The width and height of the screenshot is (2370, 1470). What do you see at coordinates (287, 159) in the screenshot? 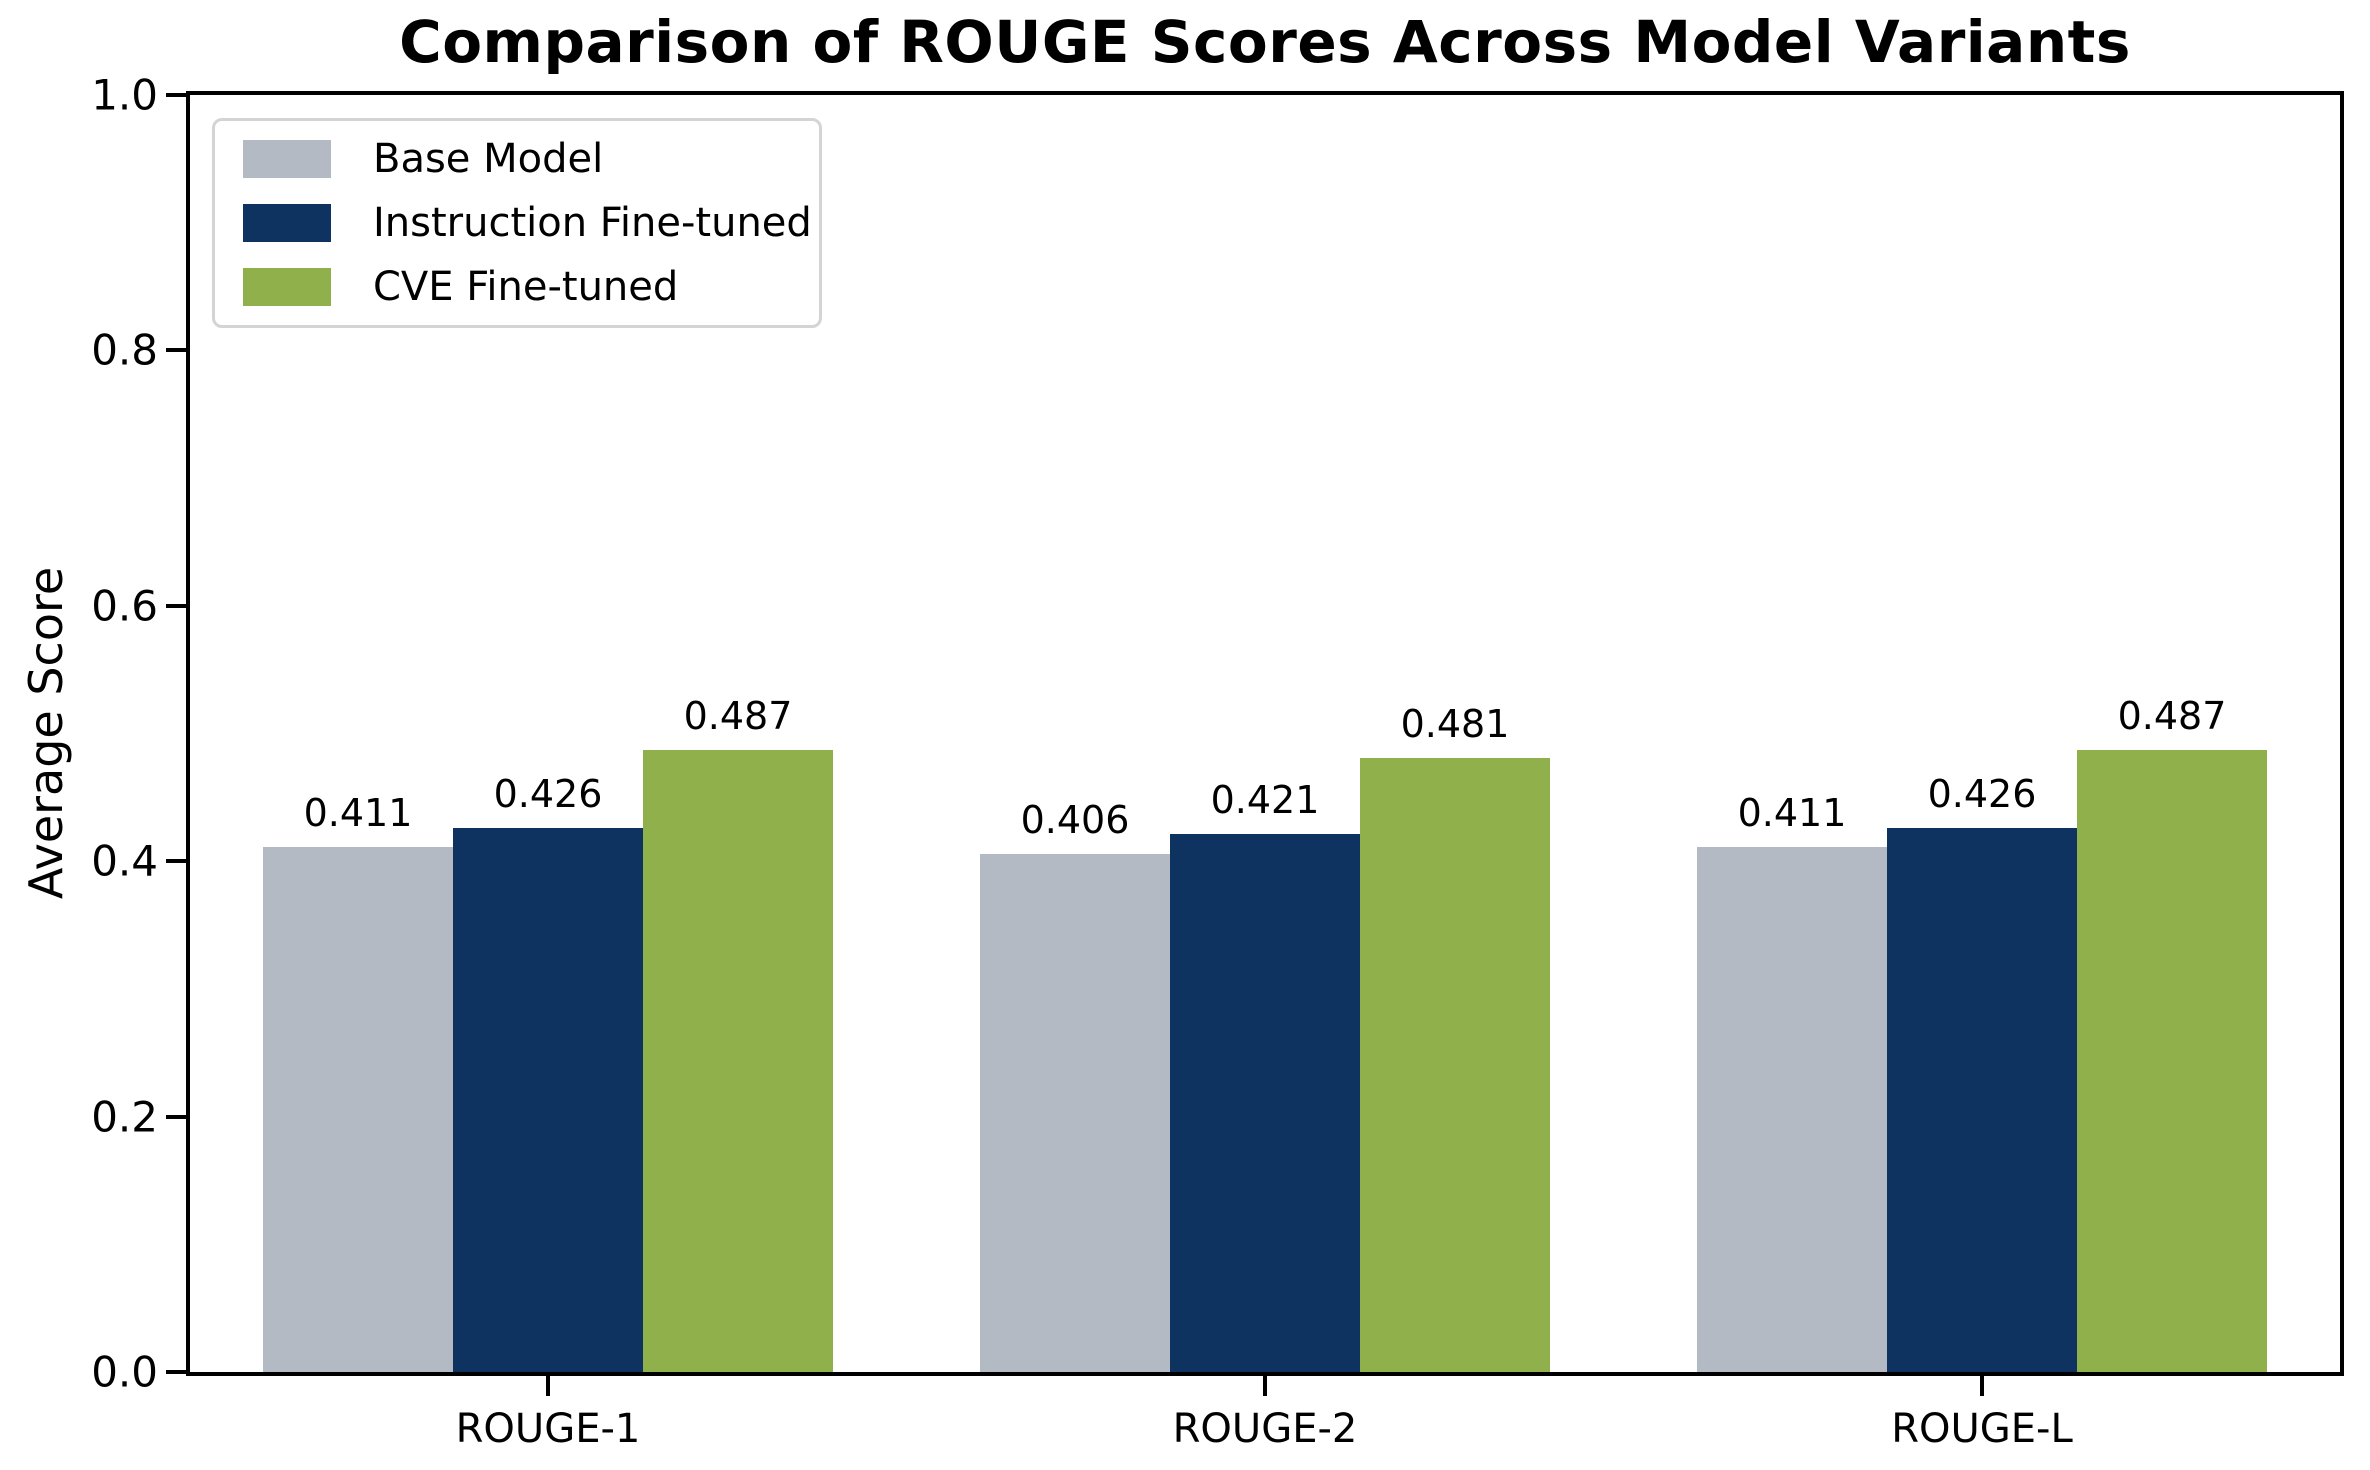
I see `legend-swatch-base-model` at bounding box center [287, 159].